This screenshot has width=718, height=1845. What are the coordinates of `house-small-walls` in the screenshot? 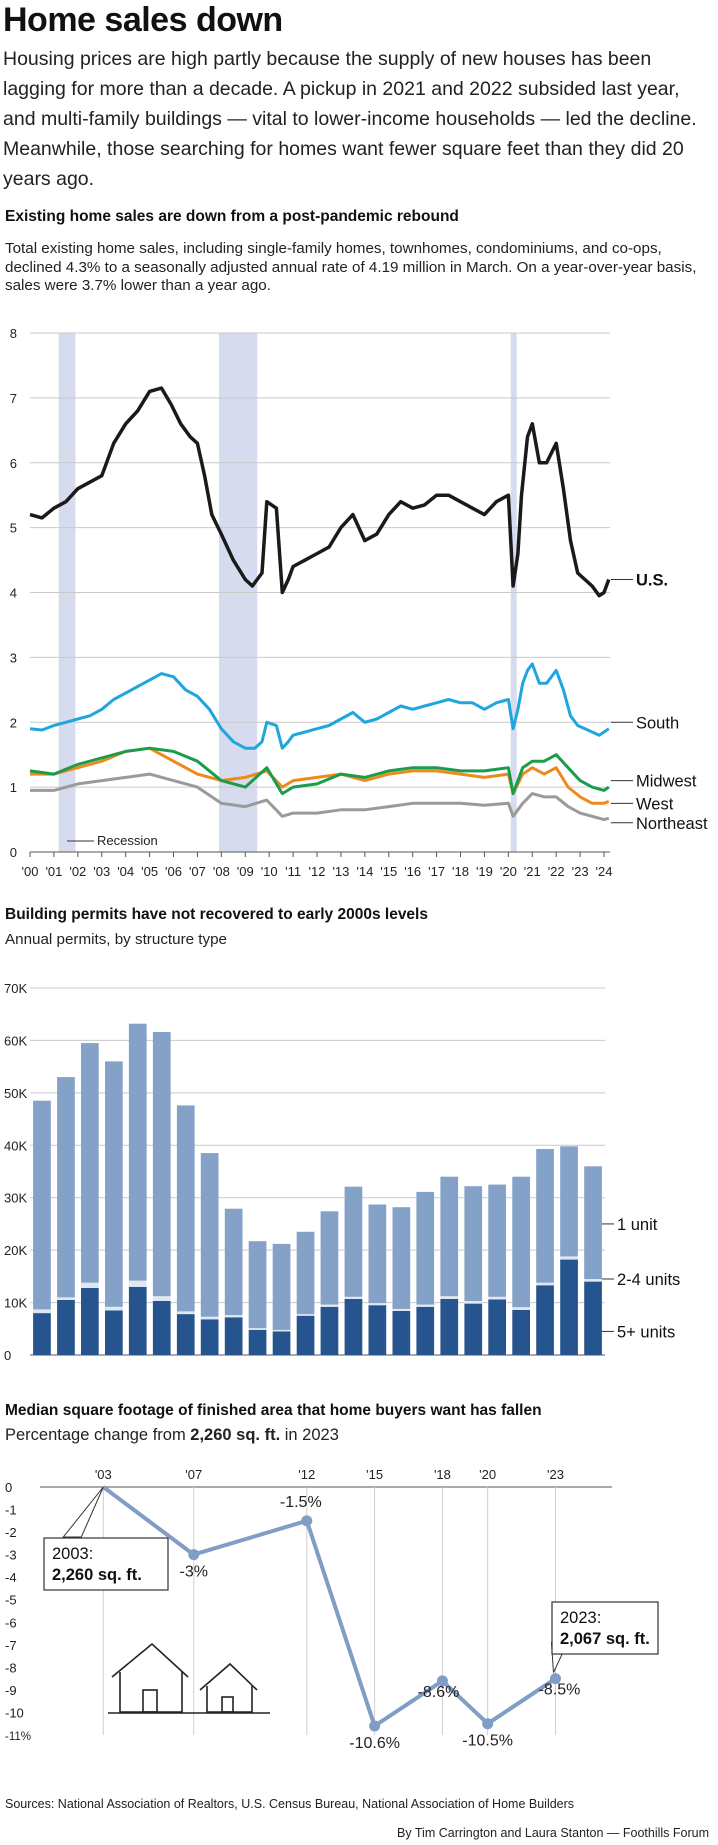 It's located at (229, 1699).